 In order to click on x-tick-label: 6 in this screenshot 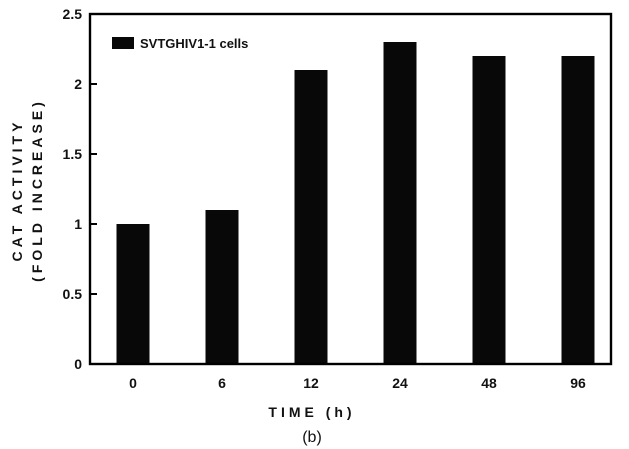, I will do `click(222, 383)`.